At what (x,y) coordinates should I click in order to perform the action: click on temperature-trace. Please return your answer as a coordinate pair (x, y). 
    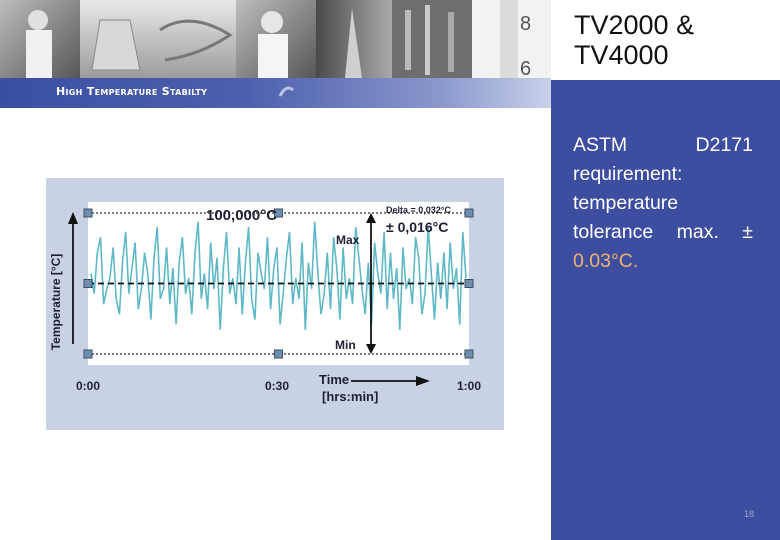
    Looking at the image, I should click on (278, 275).